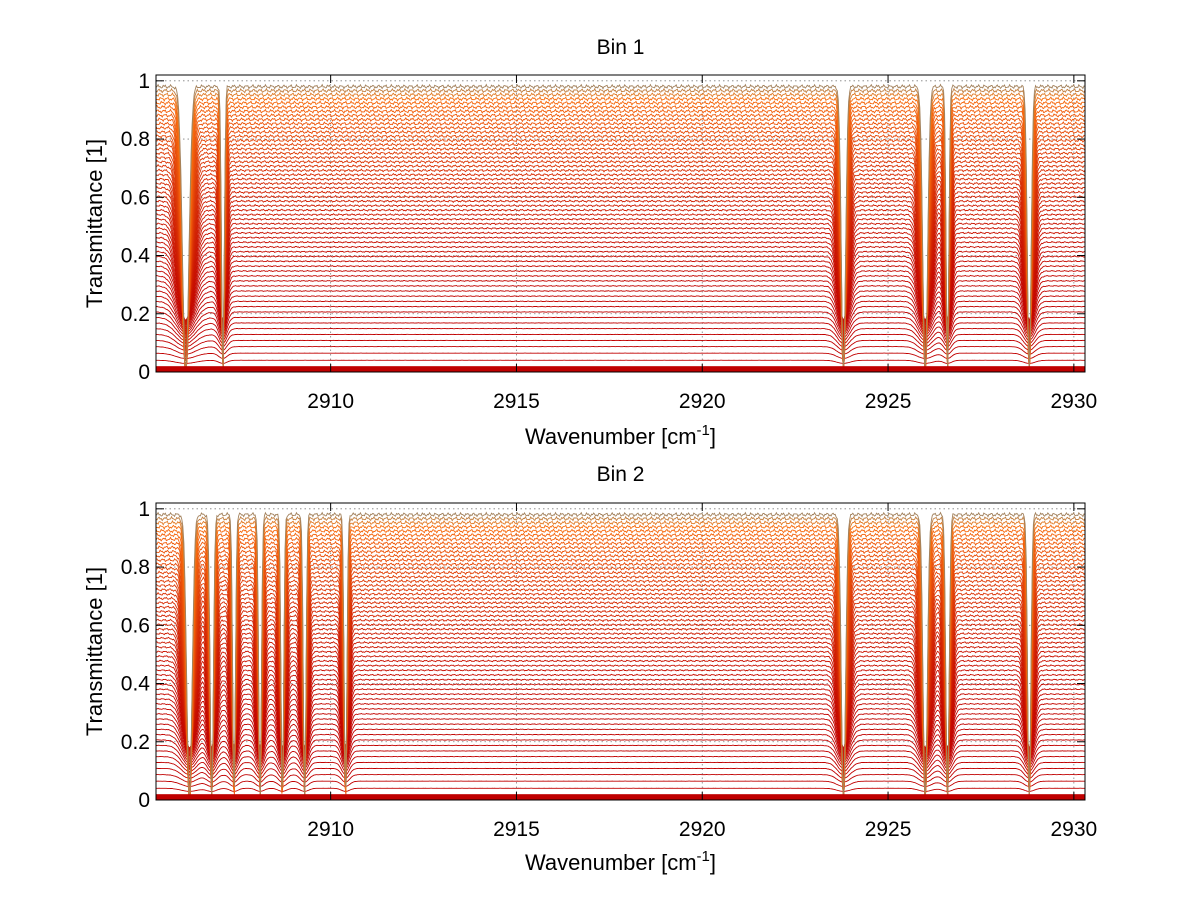 This screenshot has width=1200, height=901. What do you see at coordinates (621, 474) in the screenshot?
I see `chart-title: Bin 2` at bounding box center [621, 474].